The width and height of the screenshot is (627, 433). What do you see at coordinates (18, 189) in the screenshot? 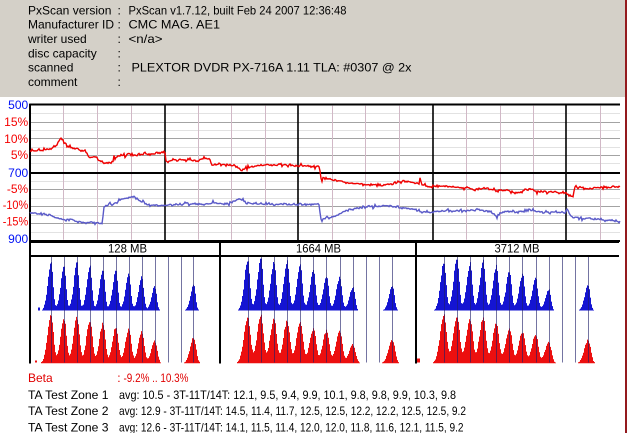
I see `svg-text: -5%` at bounding box center [18, 189].